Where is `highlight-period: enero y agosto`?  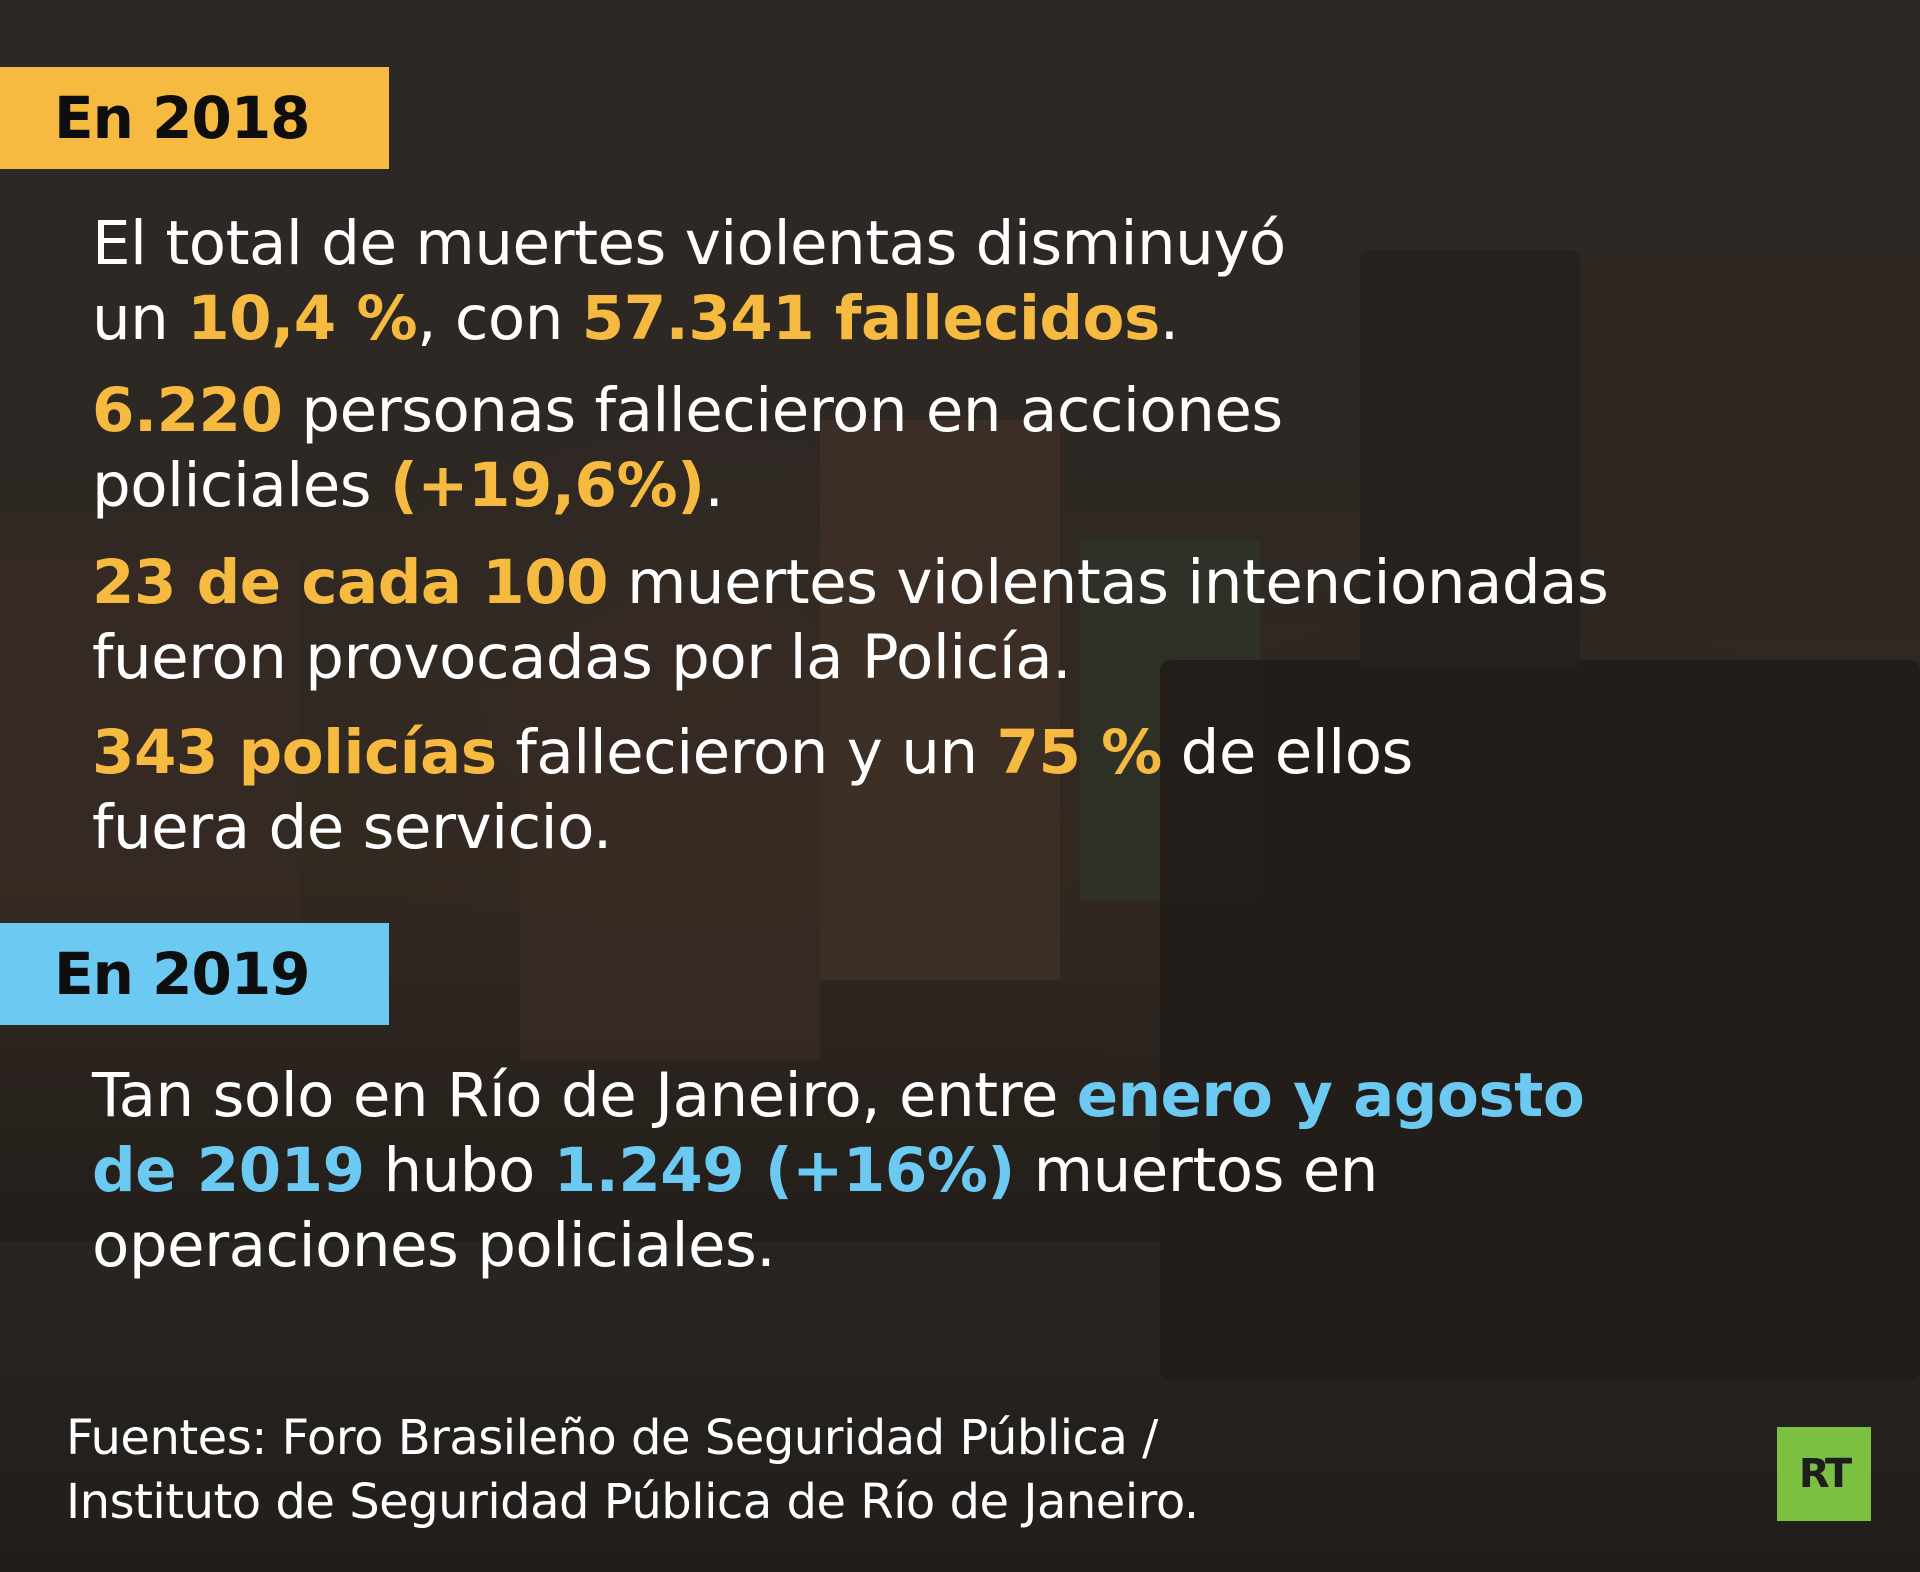 highlight-period: enero y agosto is located at coordinates (1330, 1095).